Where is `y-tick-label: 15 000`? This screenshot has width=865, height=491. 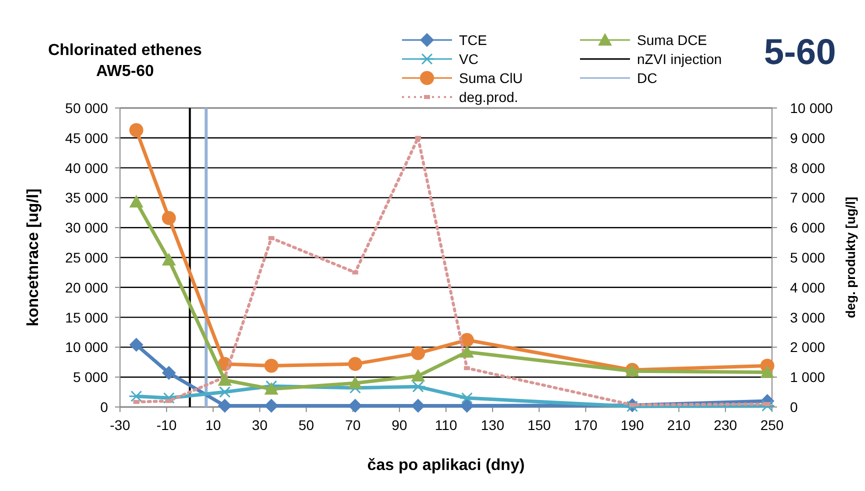
y-tick-label: 15 000 is located at coordinates (86, 317).